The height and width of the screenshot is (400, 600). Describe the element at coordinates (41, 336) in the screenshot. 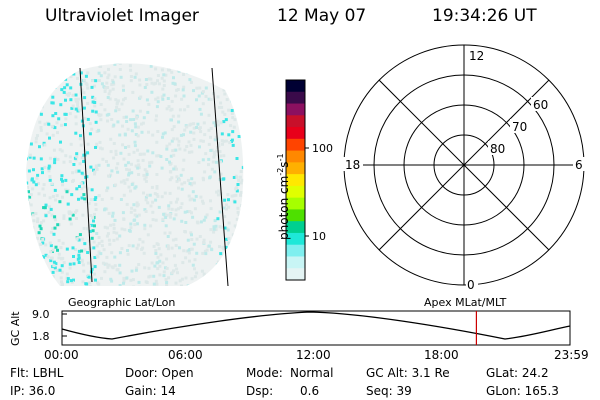

I see `y-label-1-8: 1.8` at that location.